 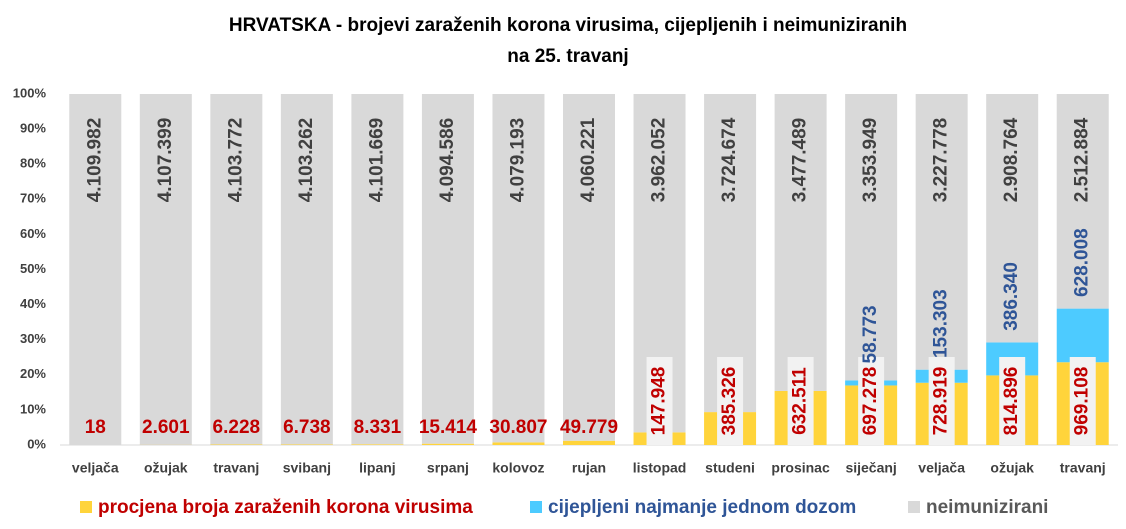 What do you see at coordinates (235, 160) in the screenshot?
I see `data-label: 4.103.772` at bounding box center [235, 160].